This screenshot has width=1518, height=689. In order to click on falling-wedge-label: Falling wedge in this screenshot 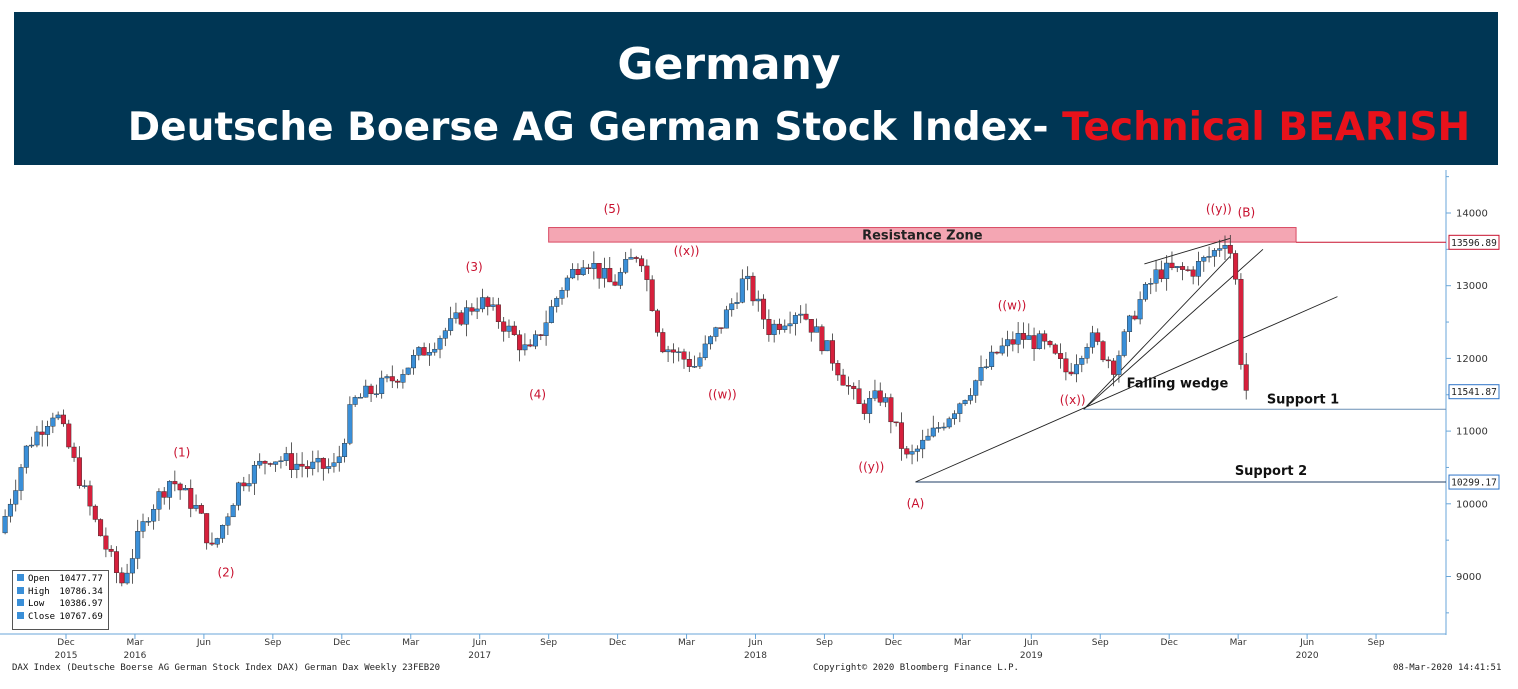, I will do `click(1178, 383)`.